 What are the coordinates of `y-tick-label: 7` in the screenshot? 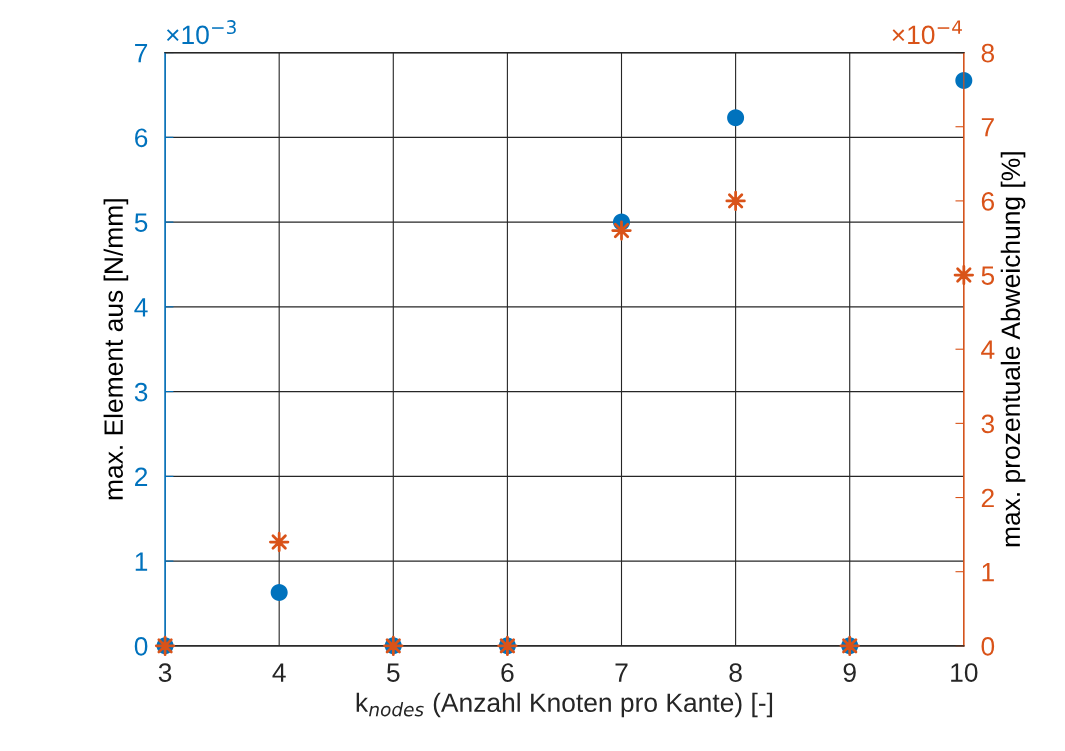 It's located at (141, 53).